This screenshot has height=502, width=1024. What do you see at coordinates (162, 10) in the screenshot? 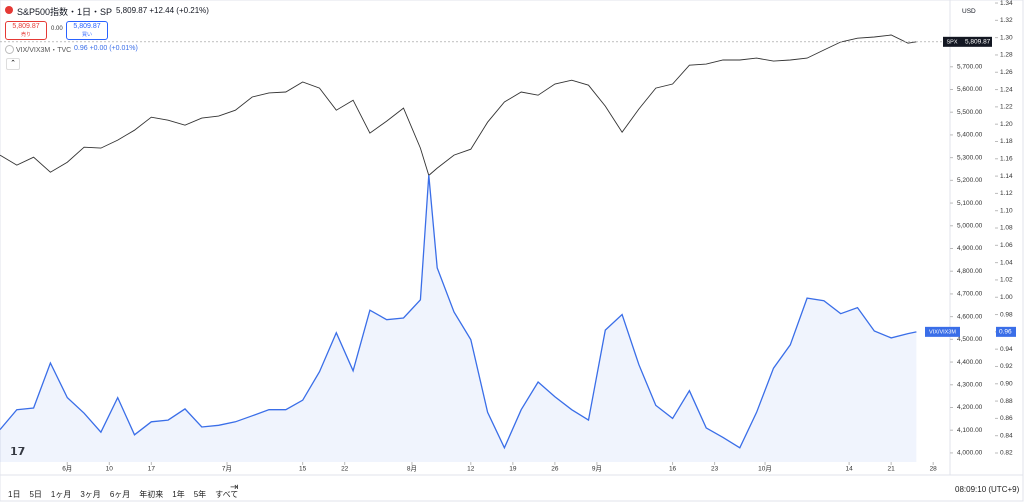
I see `quote: 5,809.87 +12.44 (+0.21%)` at bounding box center [162, 10].